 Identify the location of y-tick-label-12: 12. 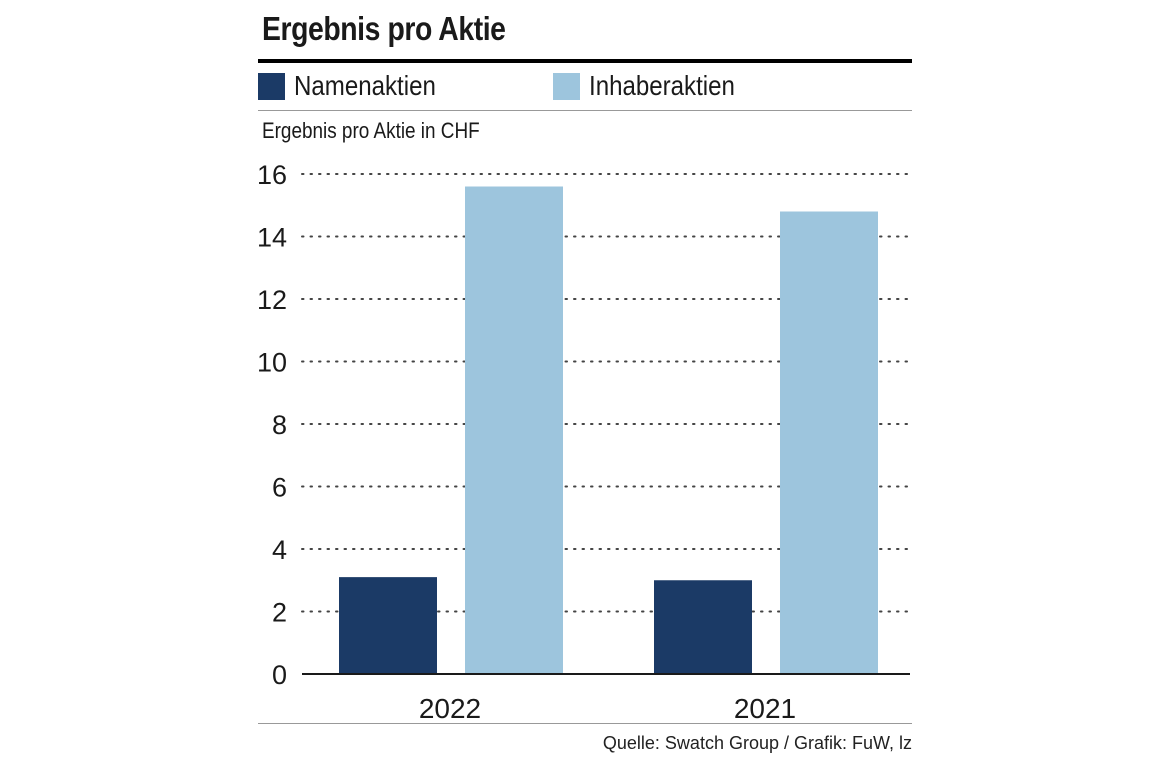
(272, 300).